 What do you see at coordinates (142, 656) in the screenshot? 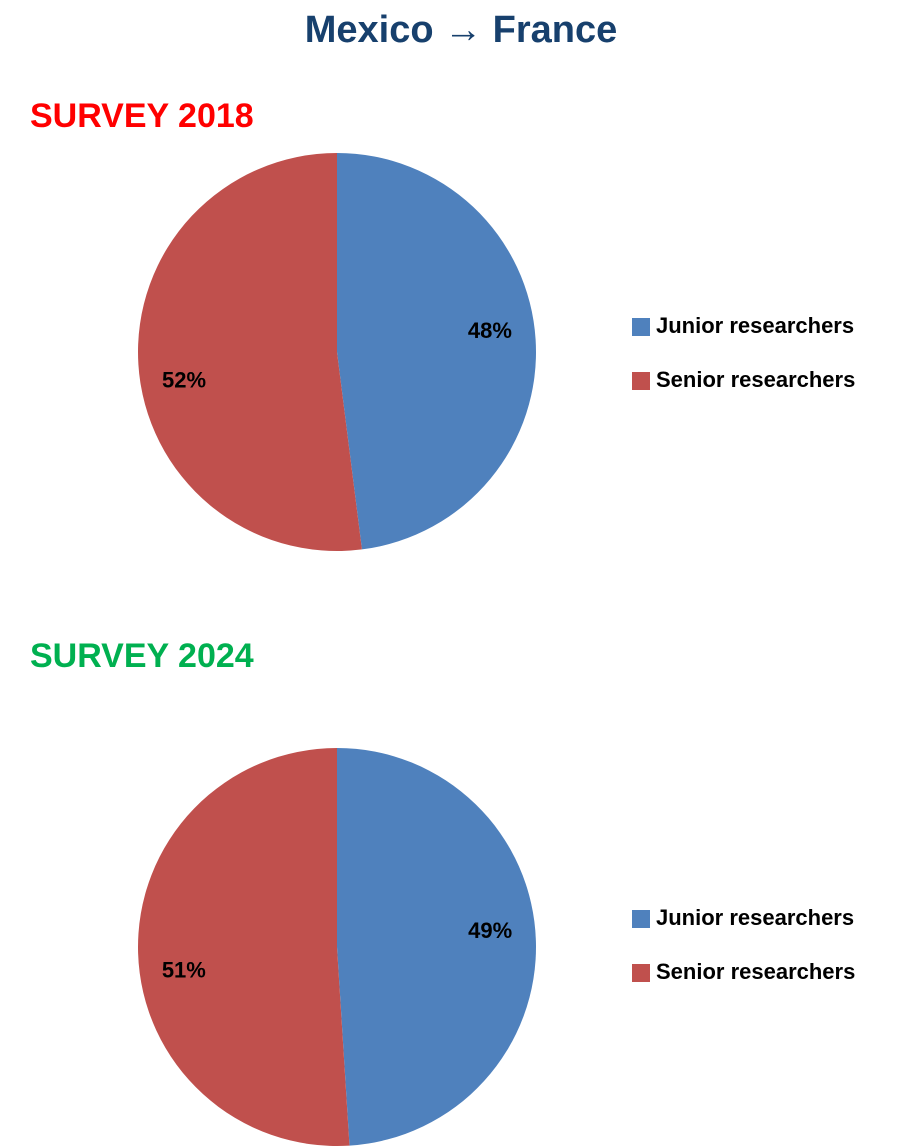
I see `chart-title: SURVEY 2024` at bounding box center [142, 656].